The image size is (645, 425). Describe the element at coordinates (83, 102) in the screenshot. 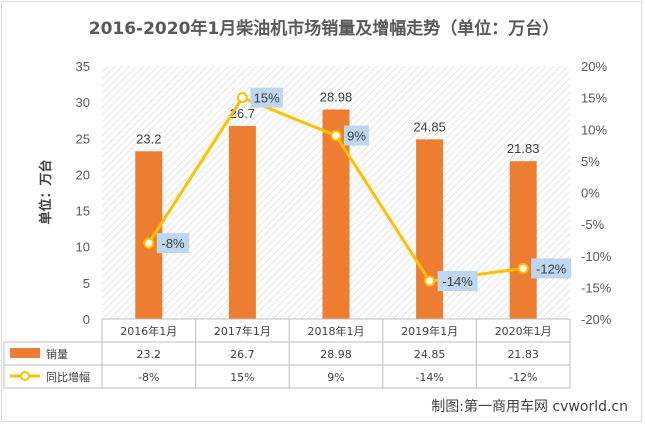

I see `y-tick-label: 30` at that location.